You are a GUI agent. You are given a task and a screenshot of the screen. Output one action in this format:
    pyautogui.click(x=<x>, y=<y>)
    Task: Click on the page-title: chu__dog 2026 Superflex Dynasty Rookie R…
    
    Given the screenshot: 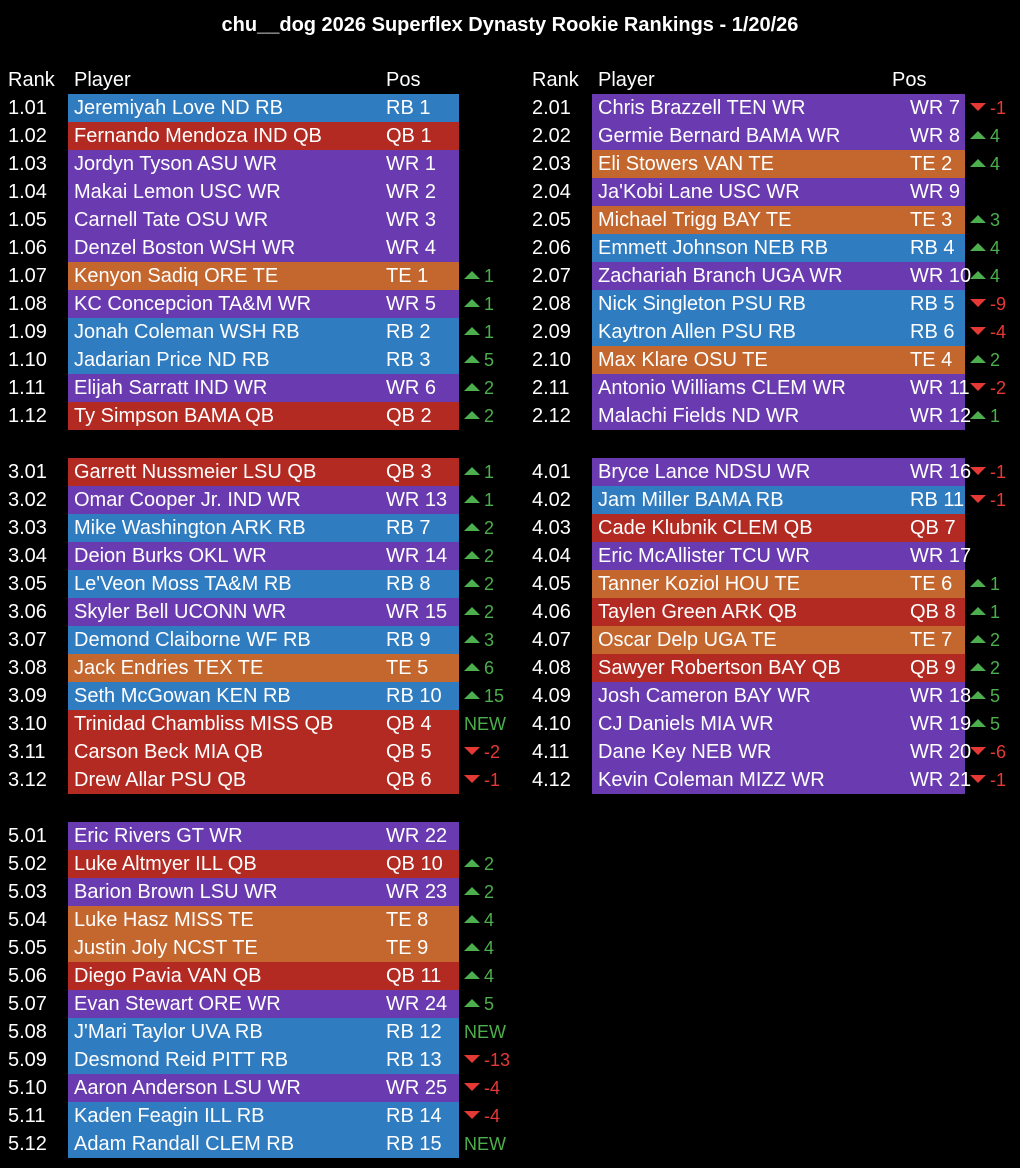 What is the action you would take?
    pyautogui.click(x=510, y=25)
    